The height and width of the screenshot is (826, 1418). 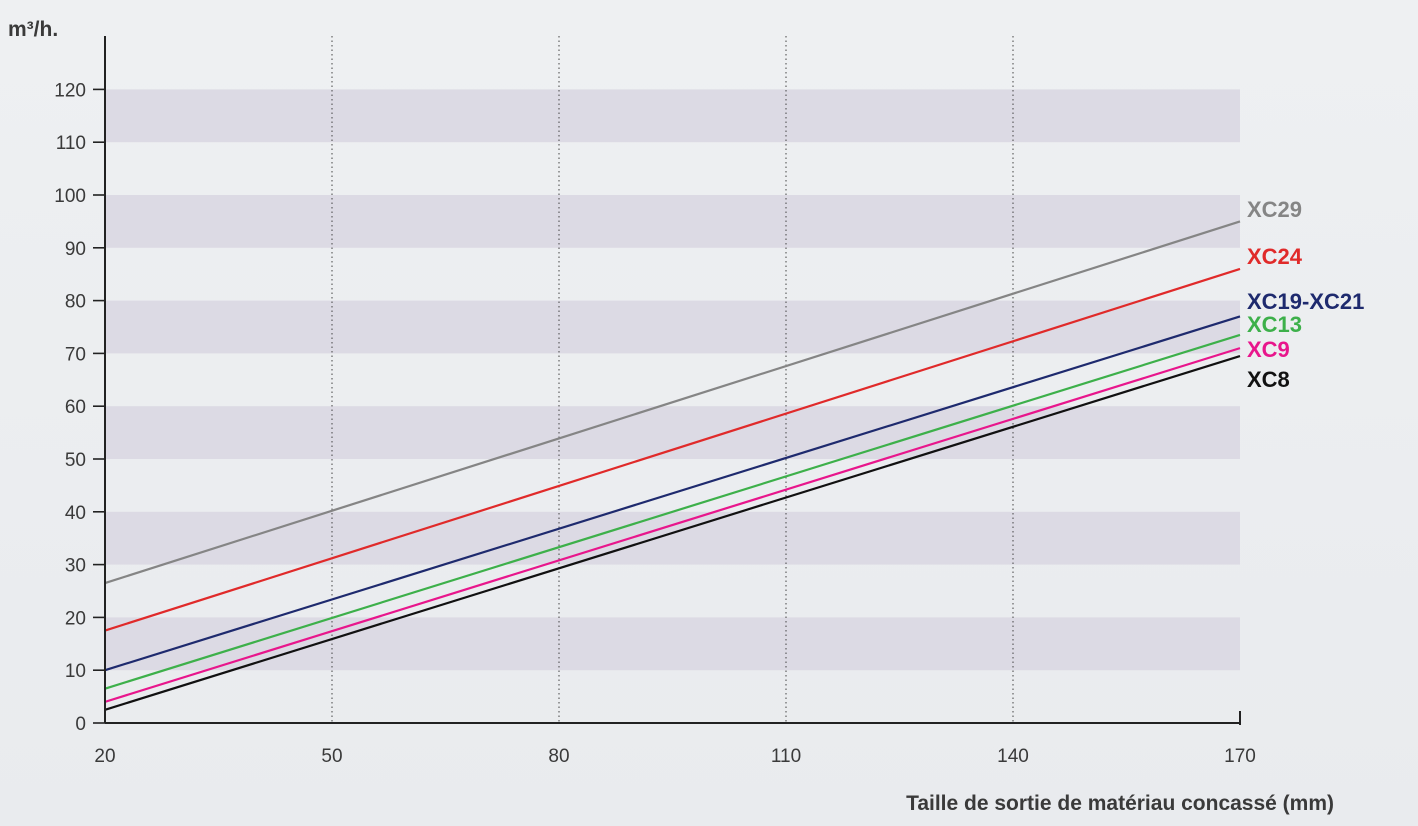 I want to click on series-label-xc9: XC9, so click(x=1268, y=349).